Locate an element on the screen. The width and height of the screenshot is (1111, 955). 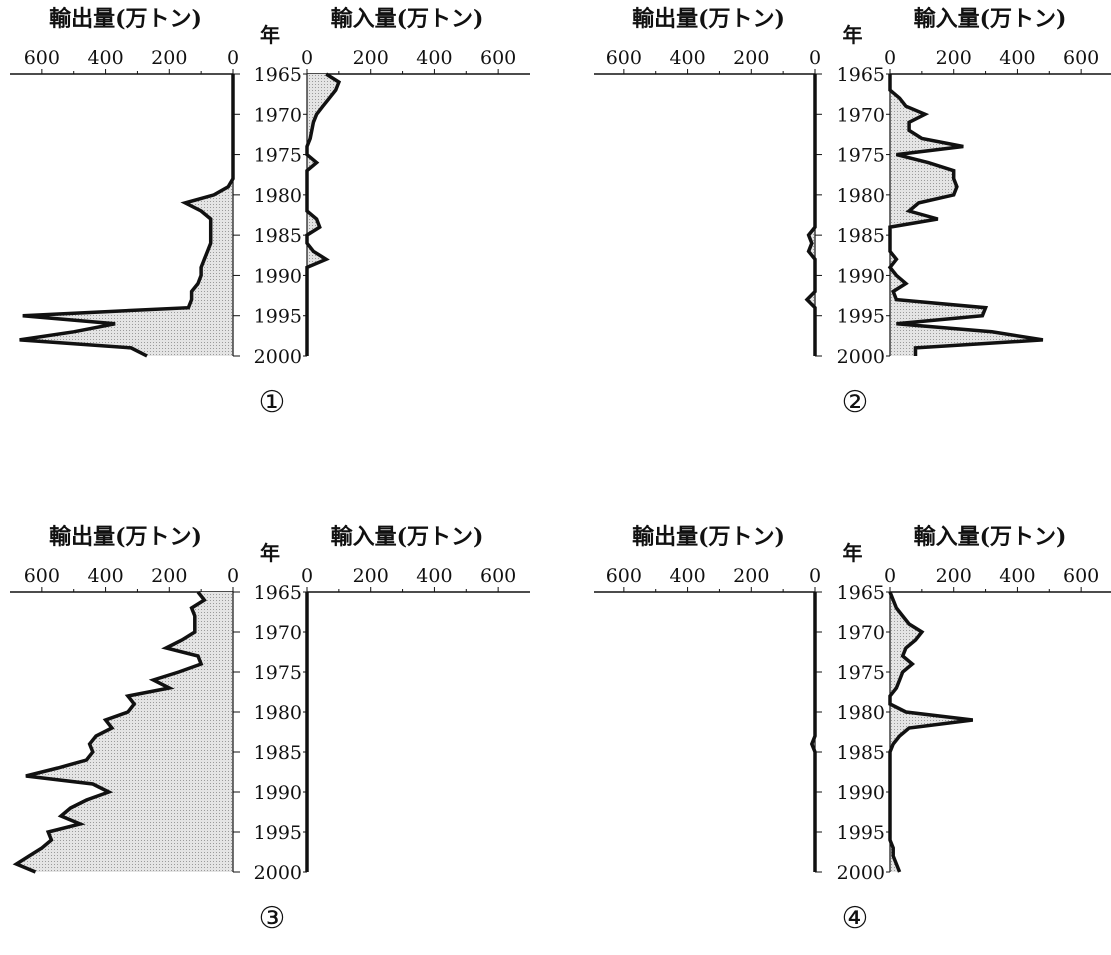
import-series-line is located at coordinates (965, 215).